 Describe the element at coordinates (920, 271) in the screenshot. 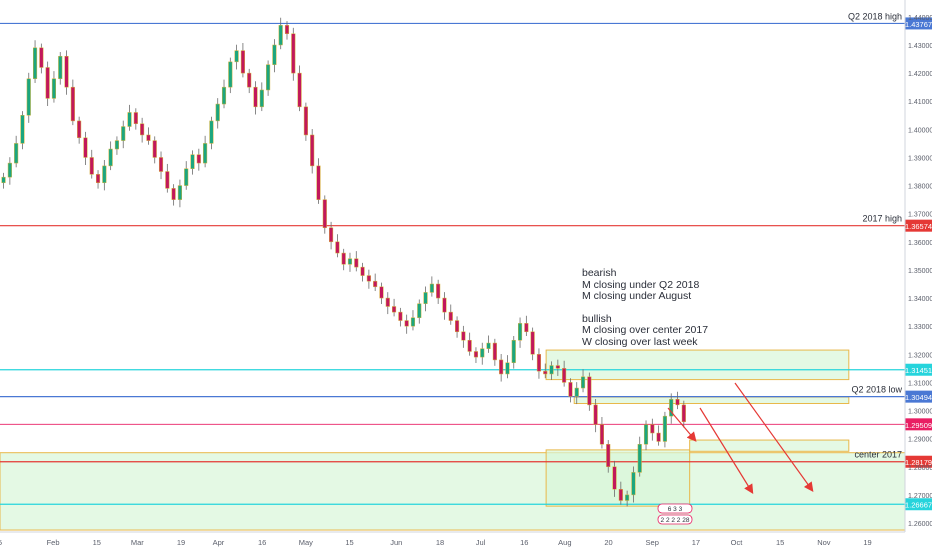

I see `price-tick-9: 1.35000` at that location.